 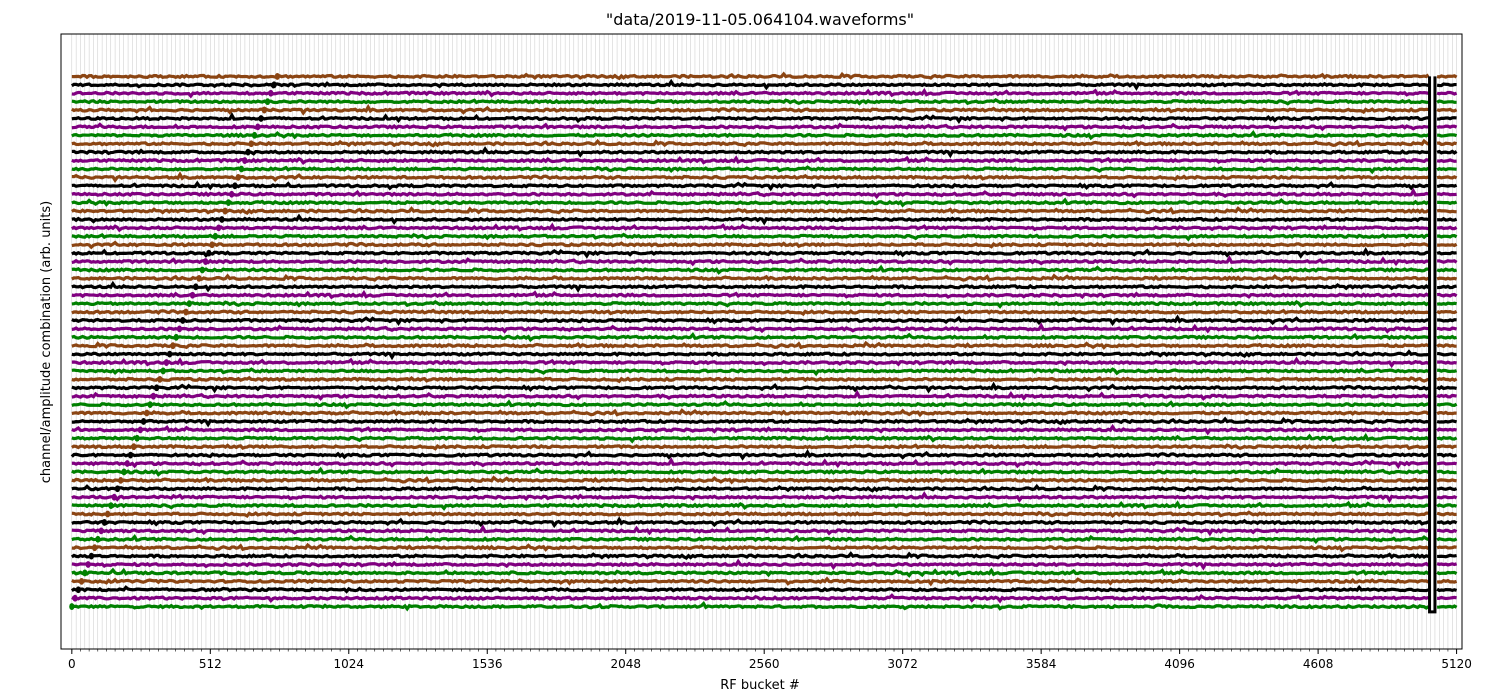 I want to click on diagonal-markers, so click(x=174, y=341).